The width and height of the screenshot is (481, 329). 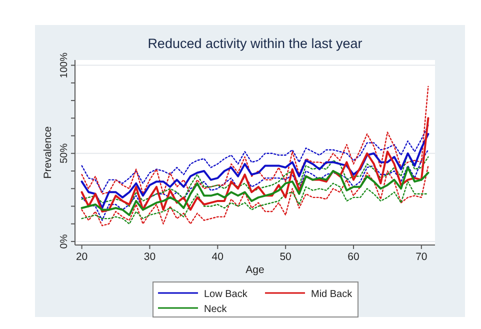 I want to click on chart-title: Reduced activity within the last year, so click(x=255, y=43).